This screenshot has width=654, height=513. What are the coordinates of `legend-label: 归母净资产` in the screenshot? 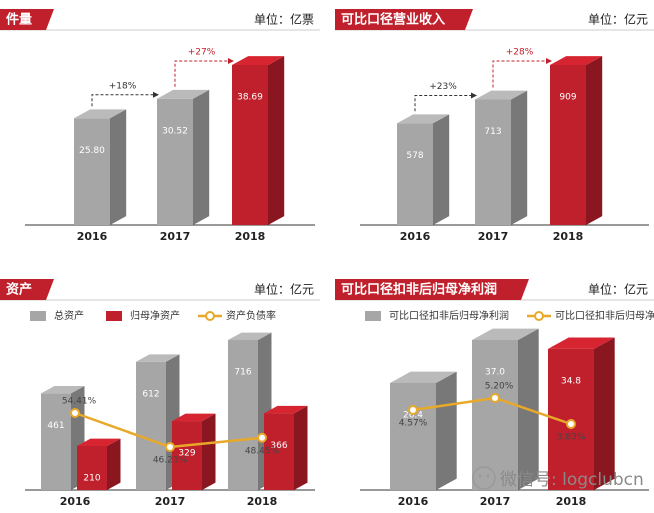 It's located at (155, 315).